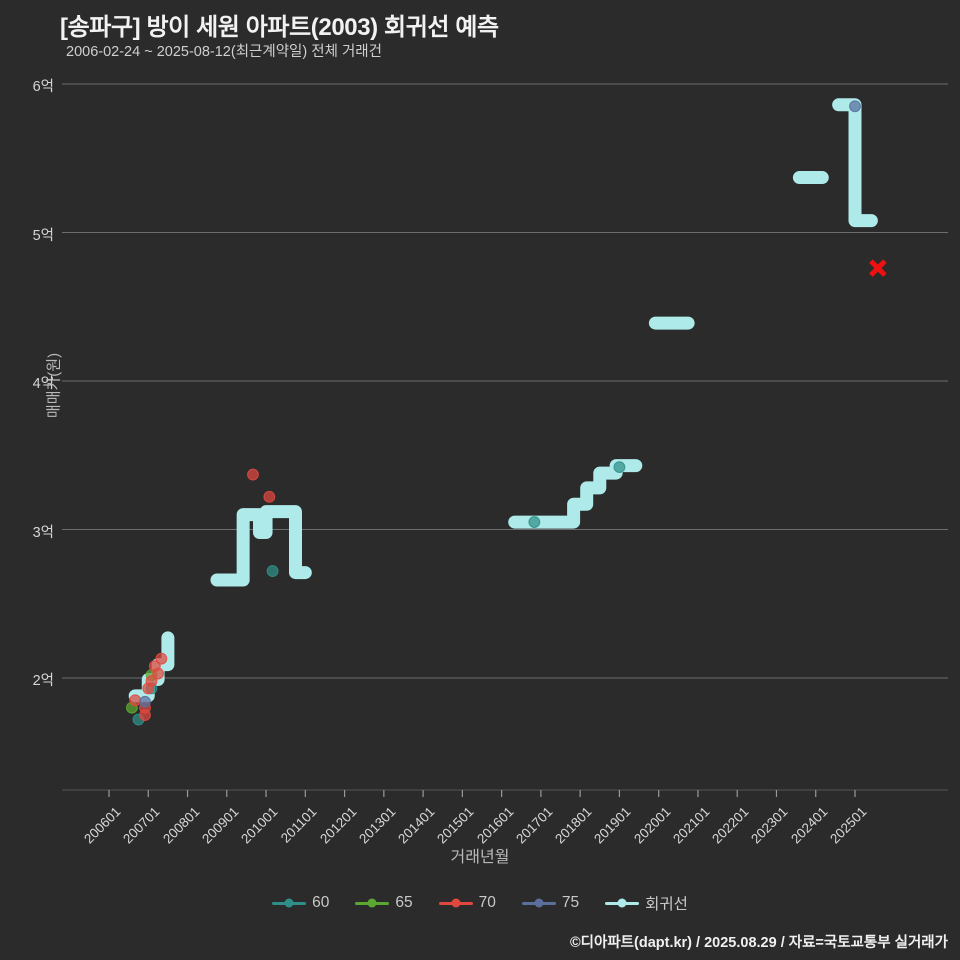  I want to click on legend-label: 65, so click(404, 902).